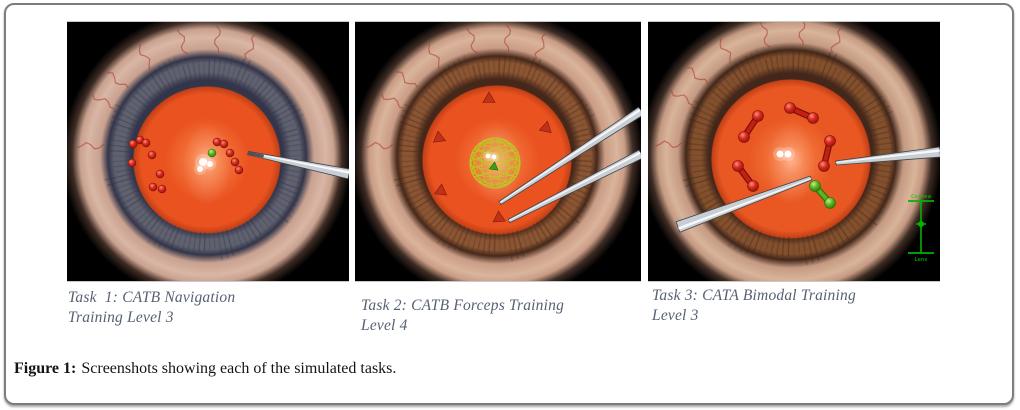 Image resolution: width=1020 pixels, height=410 pixels. I want to click on panel-caption-task-3: Task 3: CATA Bimodal Training Level 3, so click(754, 306).